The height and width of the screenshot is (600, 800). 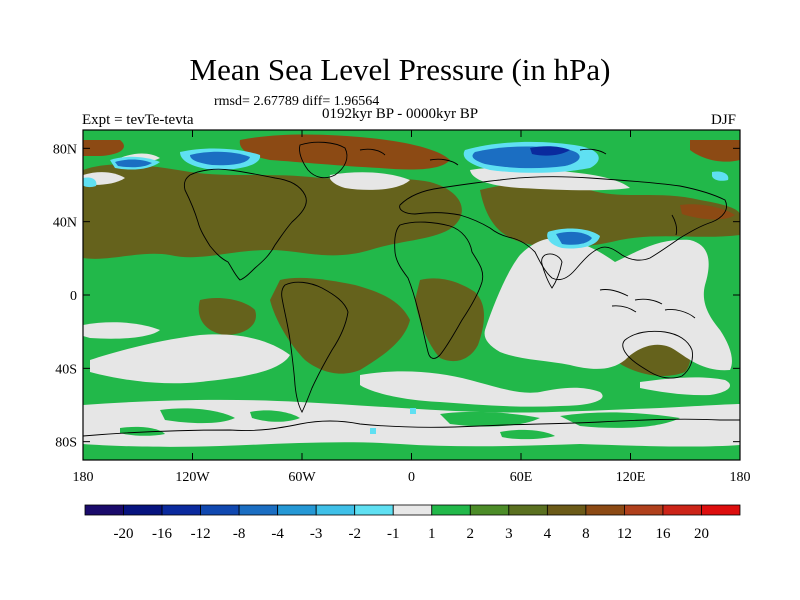 What do you see at coordinates (400, 69) in the screenshot?
I see `chart-title: Mean Sea Level Pressure (in hPa)` at bounding box center [400, 69].